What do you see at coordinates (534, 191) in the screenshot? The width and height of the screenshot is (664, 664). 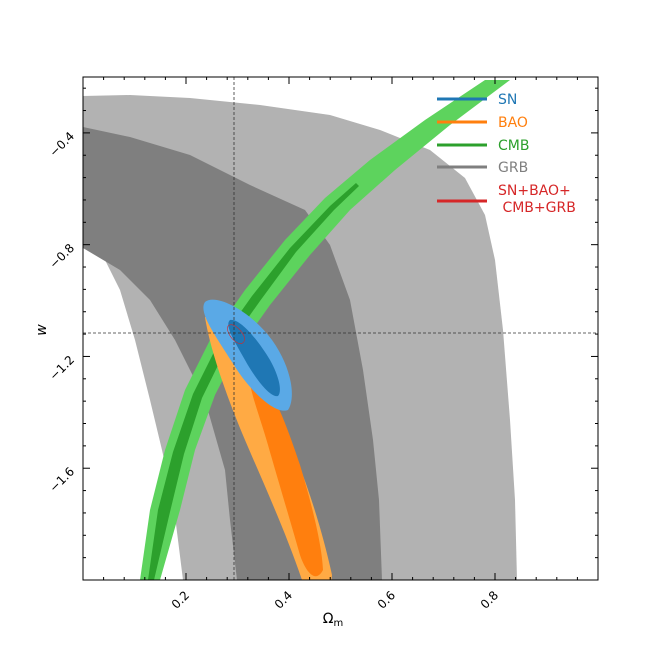 I see `legend-label-combined-line1: SN+BAO+` at bounding box center [534, 191].